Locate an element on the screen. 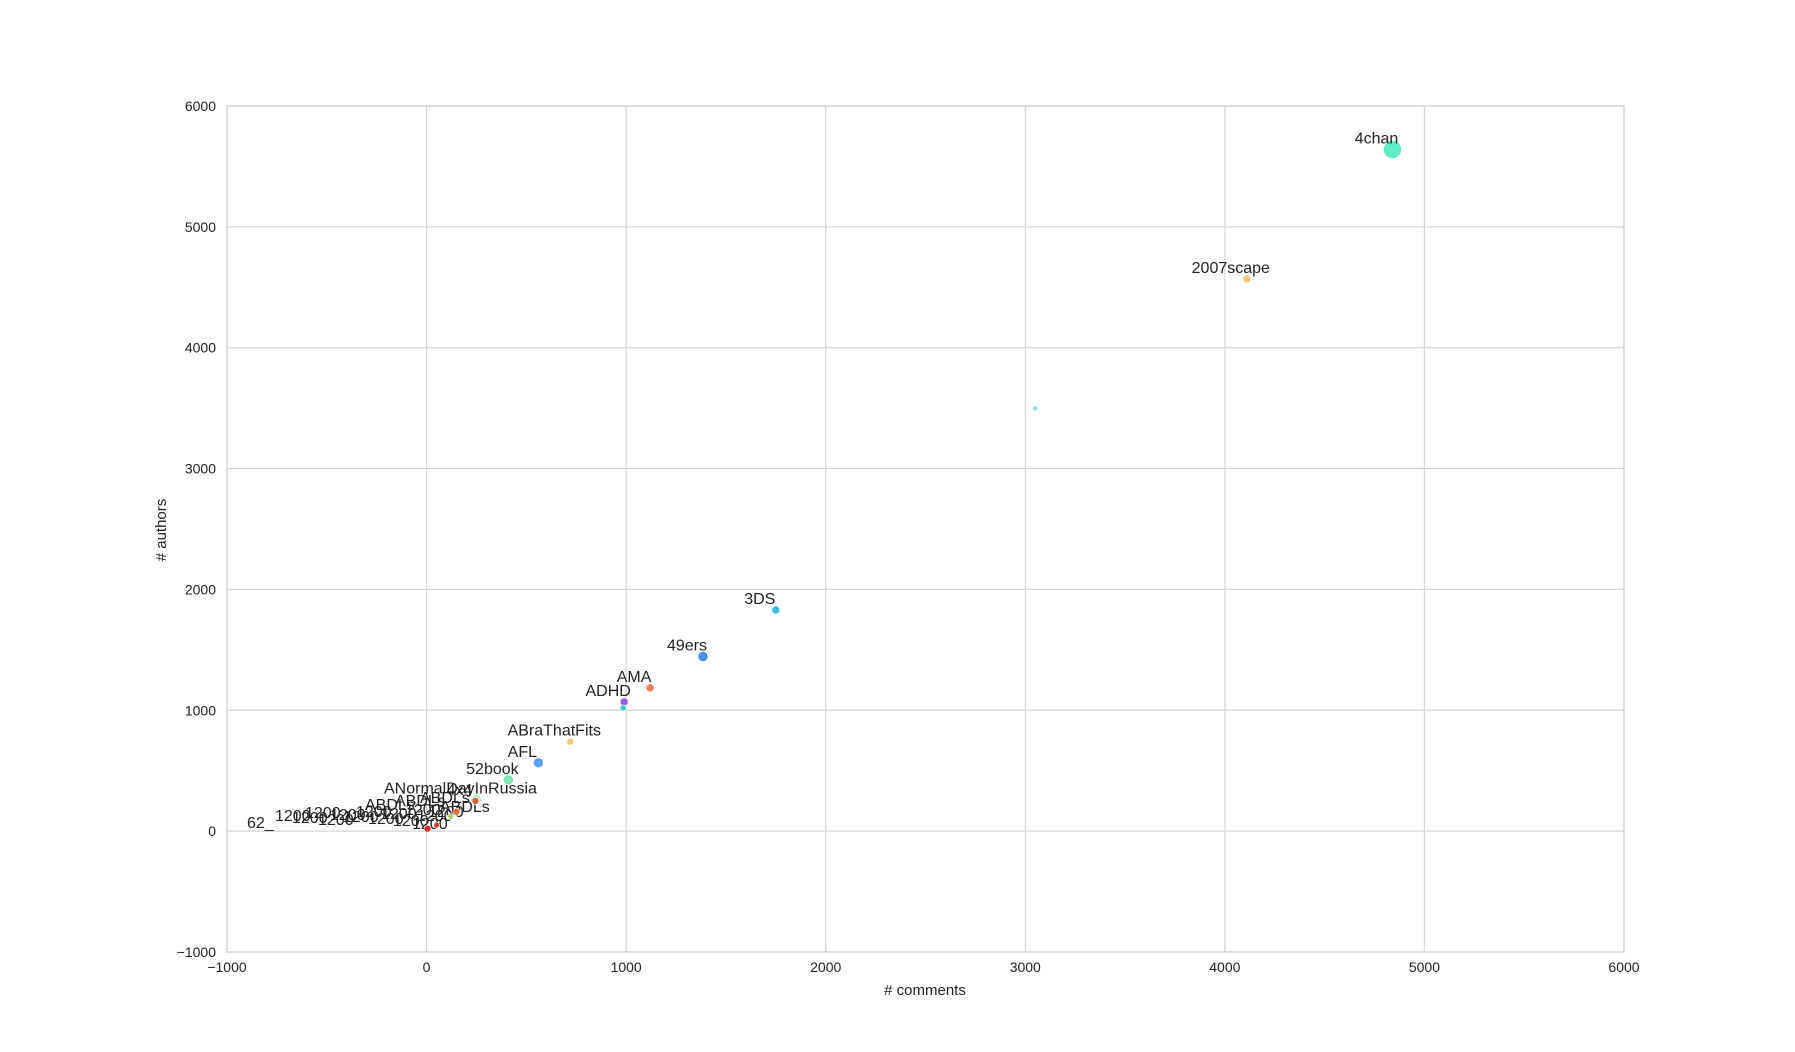 This screenshot has height=1052, width=1795. x-tick-label: 0 is located at coordinates (427, 967).